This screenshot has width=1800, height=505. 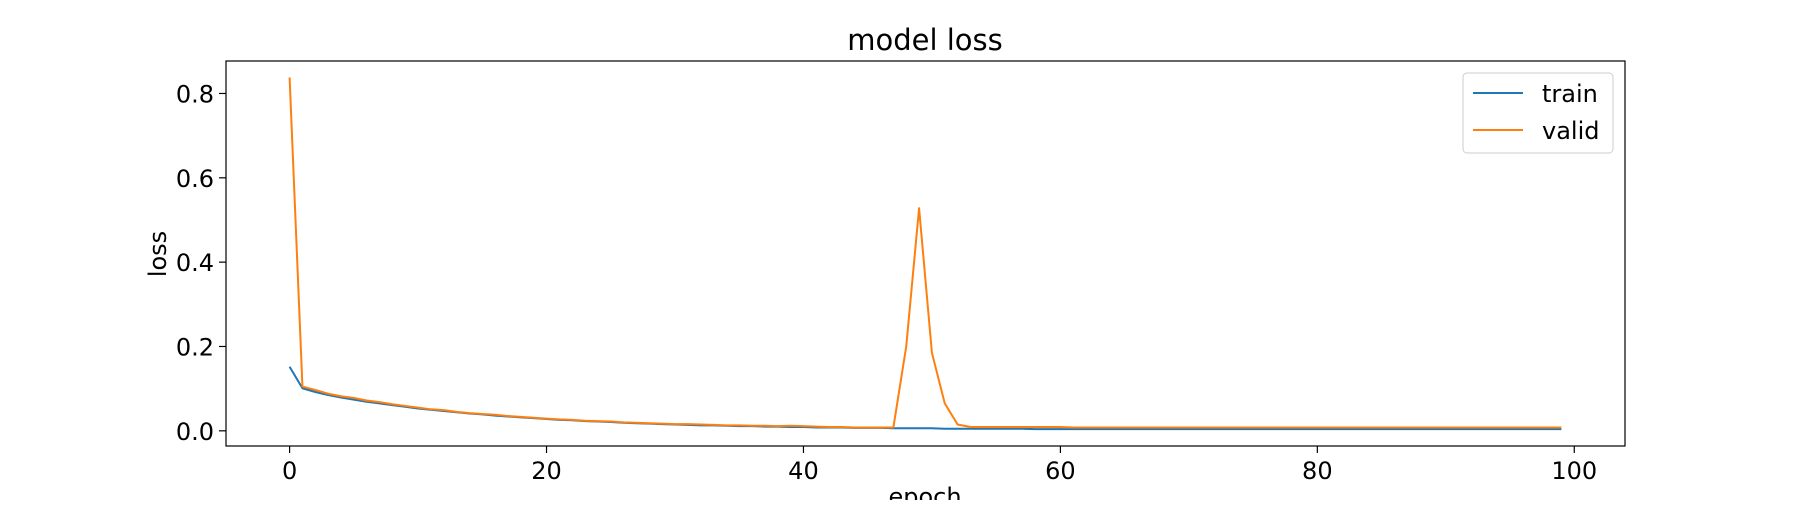 What do you see at coordinates (195, 432) in the screenshot?
I see `y-tick-label: 0.0` at bounding box center [195, 432].